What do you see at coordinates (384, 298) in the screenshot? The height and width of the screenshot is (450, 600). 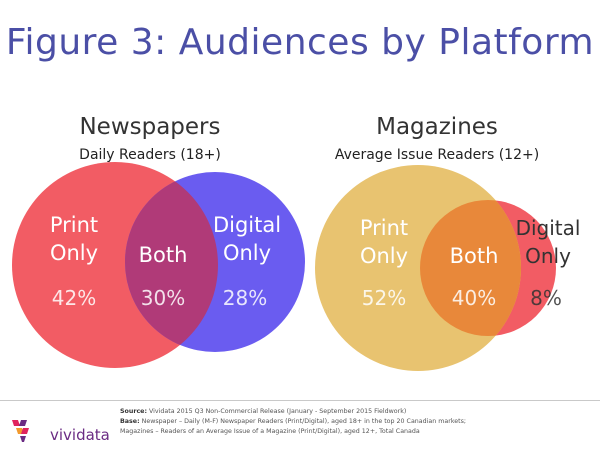 I see `magazines-print-value: 52%` at bounding box center [384, 298].